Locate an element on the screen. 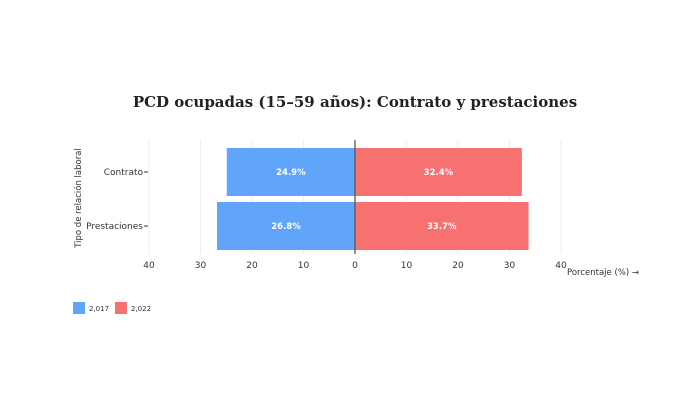 The image size is (700, 400). tick-layer: 40 30 20 10 0 10 20 30 40 is located at coordinates (355, 266).